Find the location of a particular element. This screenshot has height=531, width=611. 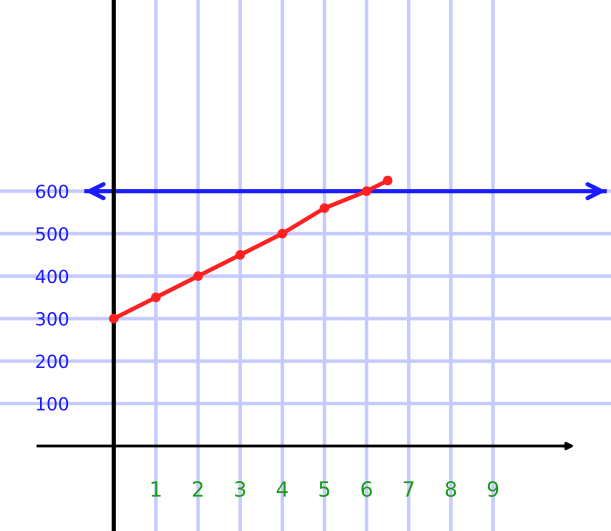

y-tick-label: 300 is located at coordinates (52, 319).